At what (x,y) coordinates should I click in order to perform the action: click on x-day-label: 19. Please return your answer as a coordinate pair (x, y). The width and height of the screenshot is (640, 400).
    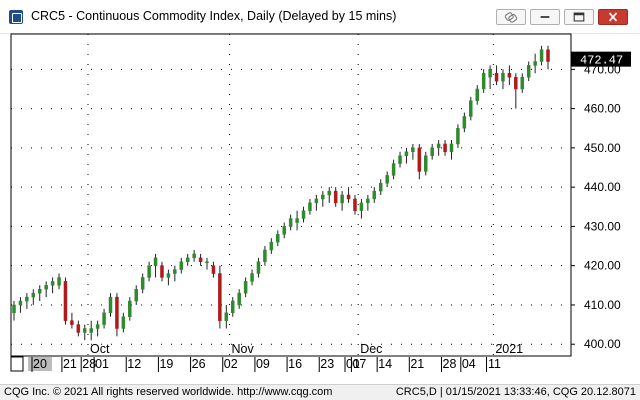
    Looking at the image, I should click on (166, 364).